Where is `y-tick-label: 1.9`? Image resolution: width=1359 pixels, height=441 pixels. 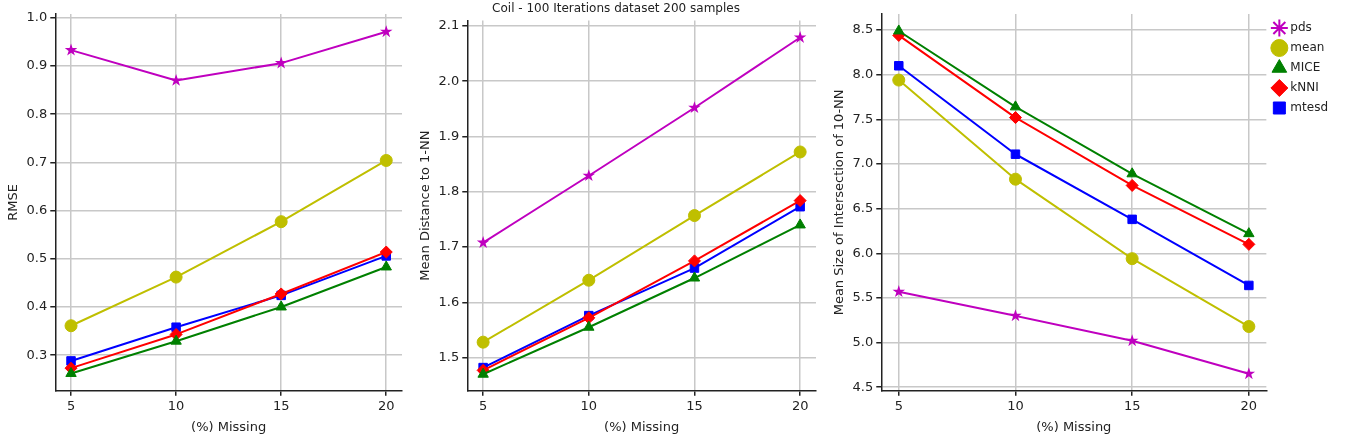
y-tick-label: 1.9 is located at coordinates (449, 135).